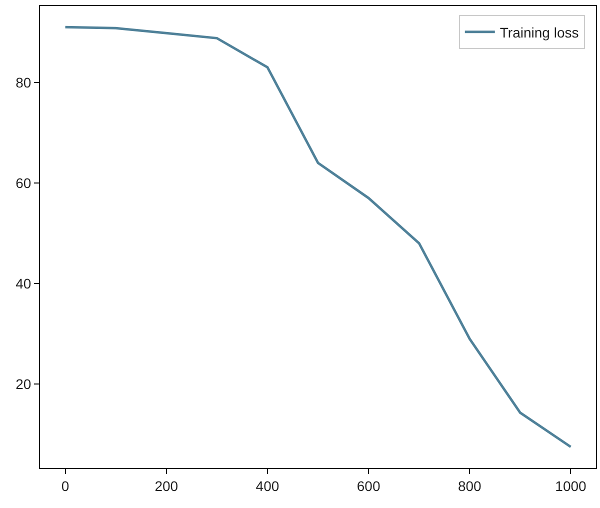  I want to click on y-tick-label: 60, so click(24, 182).